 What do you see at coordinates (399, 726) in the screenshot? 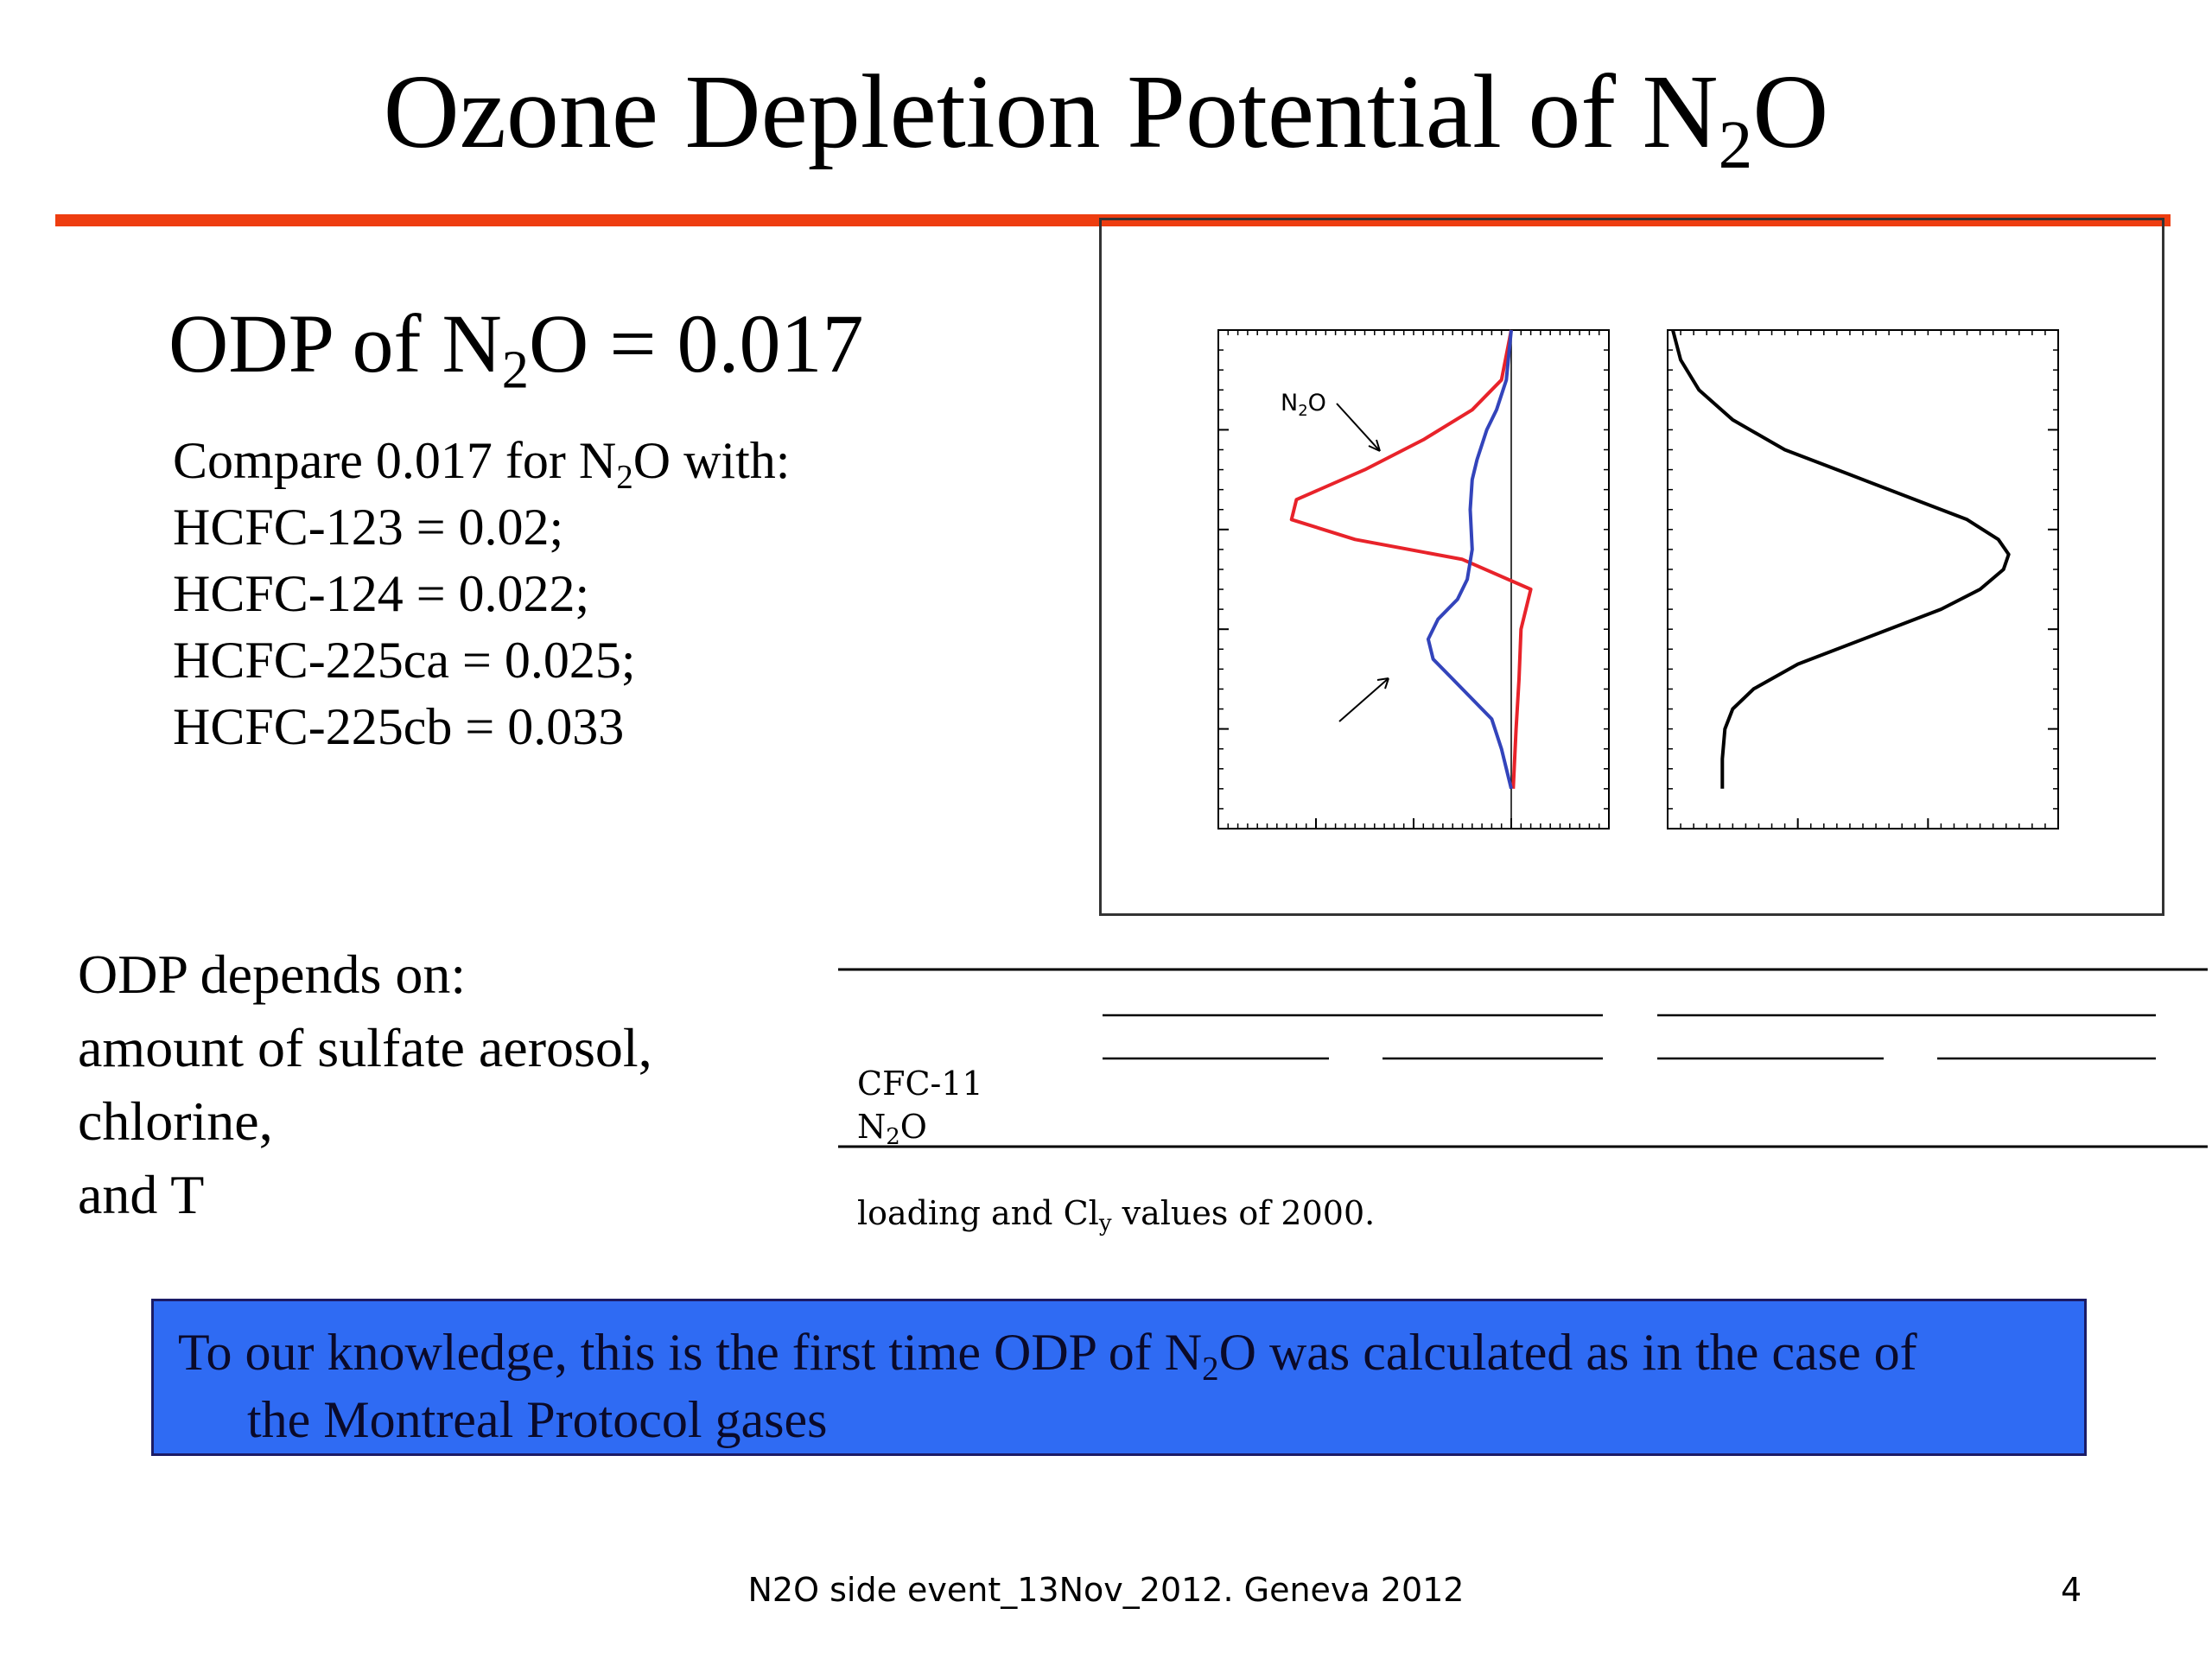
I see `compare-item: HCFC-225cb = 0.033` at bounding box center [399, 726].